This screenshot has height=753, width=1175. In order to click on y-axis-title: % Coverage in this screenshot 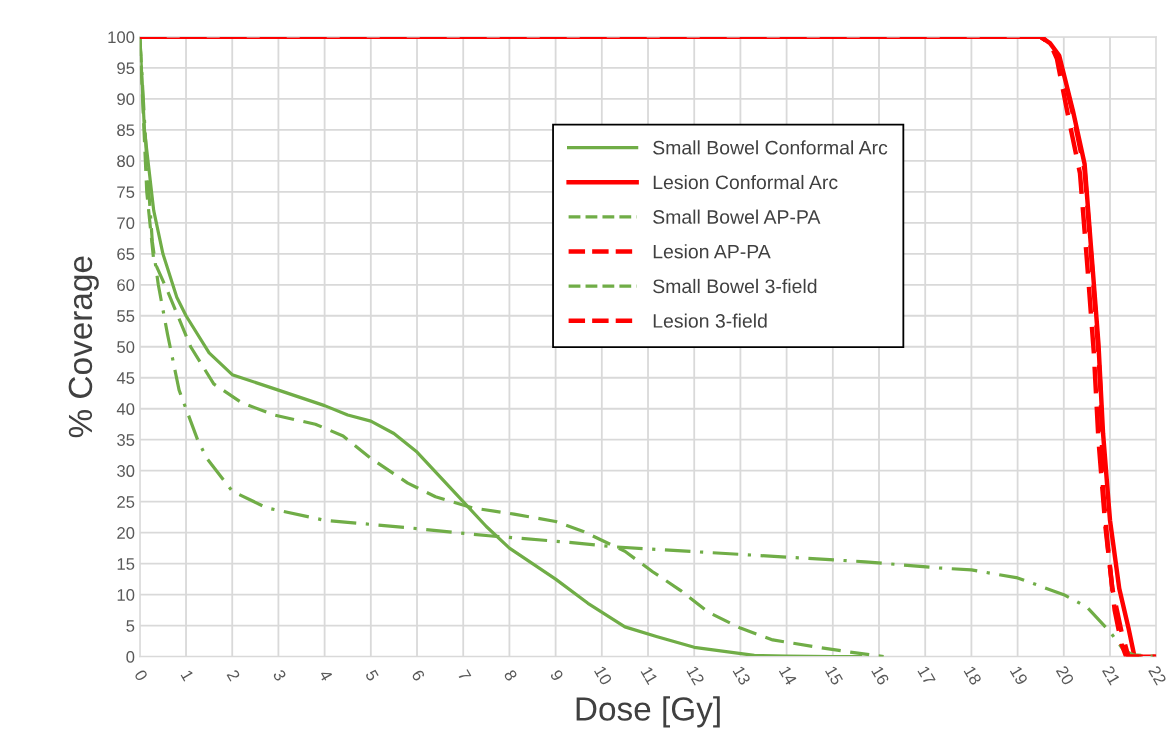, I will do `click(83, 347)`.